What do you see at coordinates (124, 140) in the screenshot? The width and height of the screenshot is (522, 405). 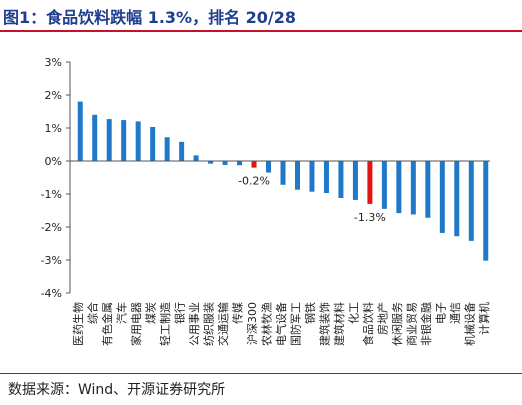 I see `bar-汽车` at bounding box center [124, 140].